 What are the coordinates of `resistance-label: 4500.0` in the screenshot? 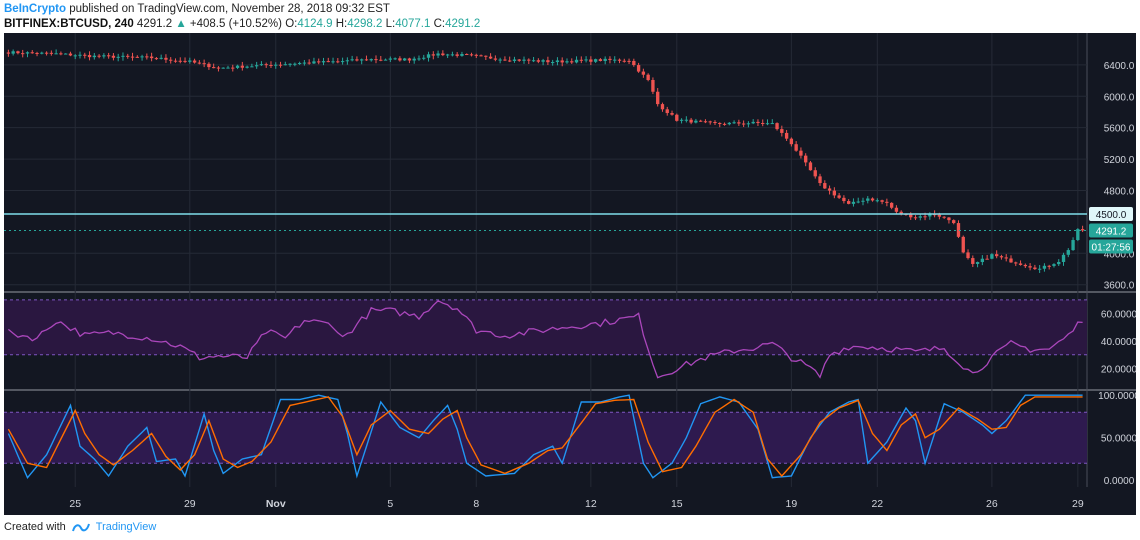 It's located at (1111, 215).